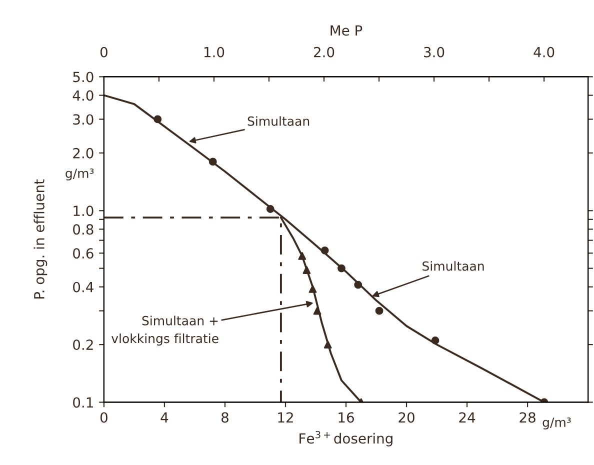  What do you see at coordinates (83, 345) in the screenshot?
I see `y-tick-label: 0.2` at bounding box center [83, 345].